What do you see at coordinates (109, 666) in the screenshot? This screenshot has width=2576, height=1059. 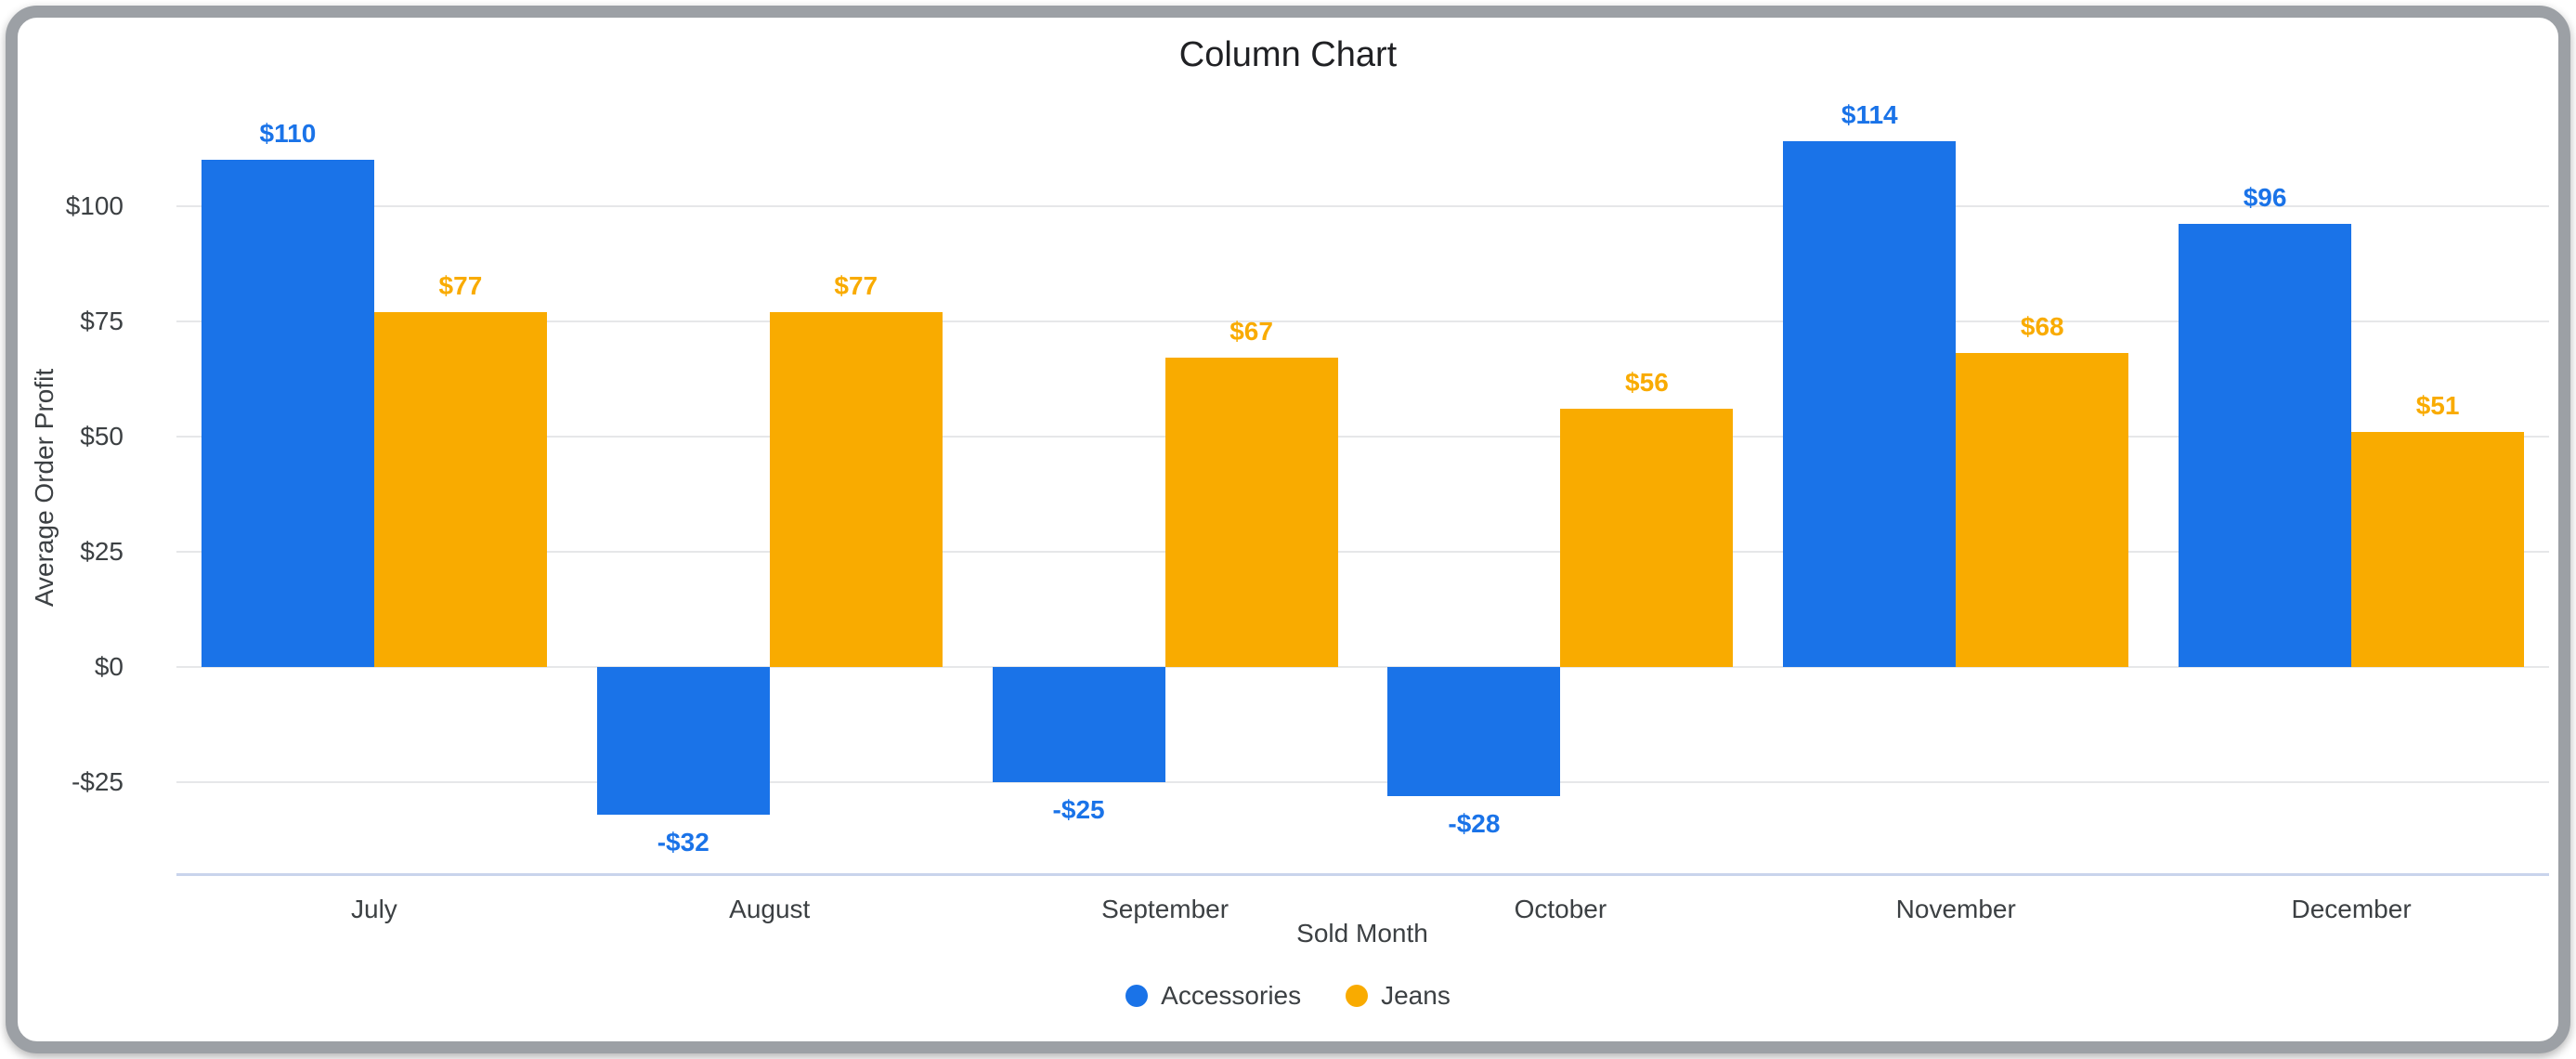 I see `y-tick-label-$0: $0` at bounding box center [109, 666].